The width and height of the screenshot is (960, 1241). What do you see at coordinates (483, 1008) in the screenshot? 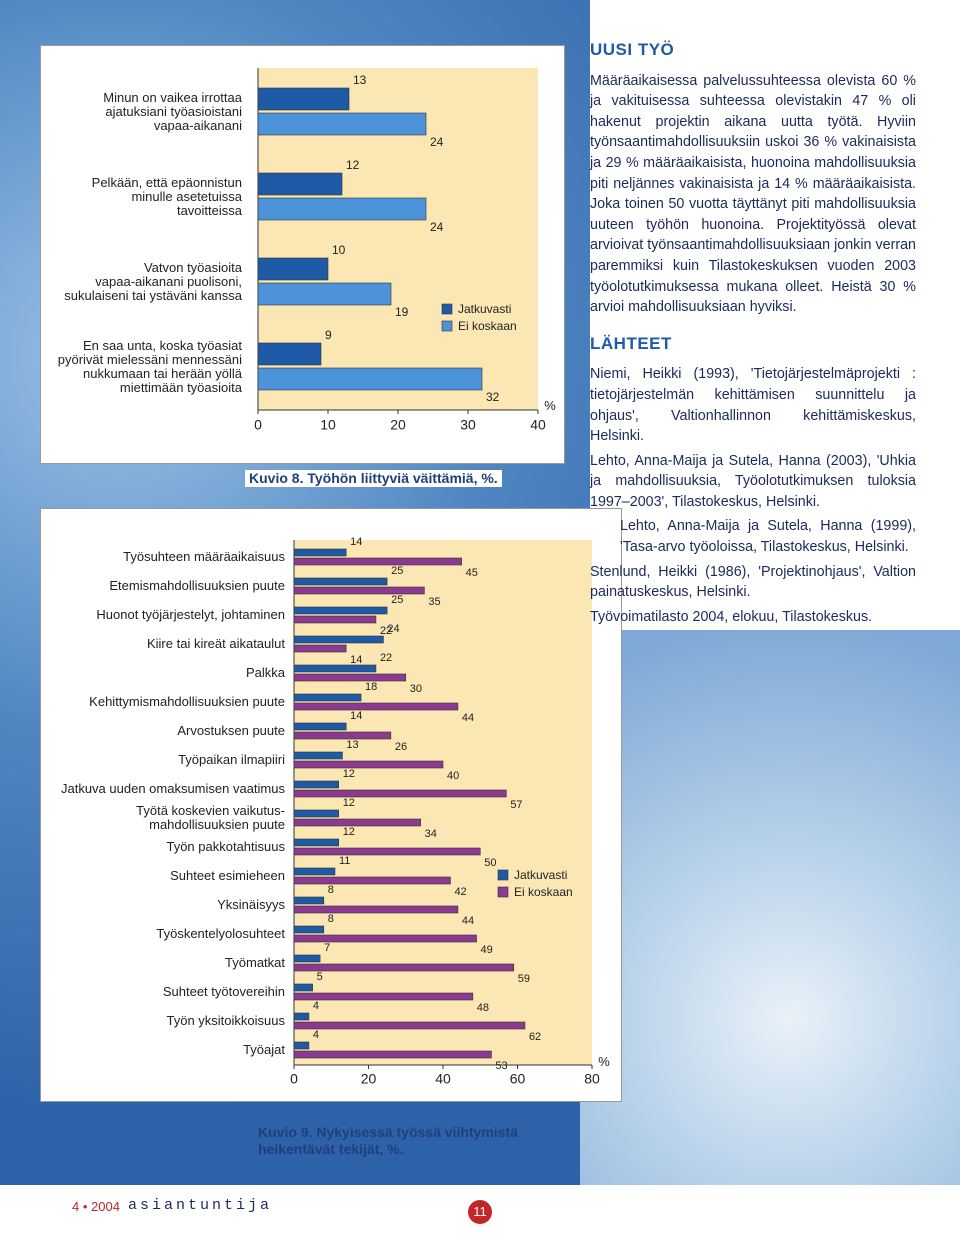
I see `value-label: 48` at bounding box center [483, 1008].